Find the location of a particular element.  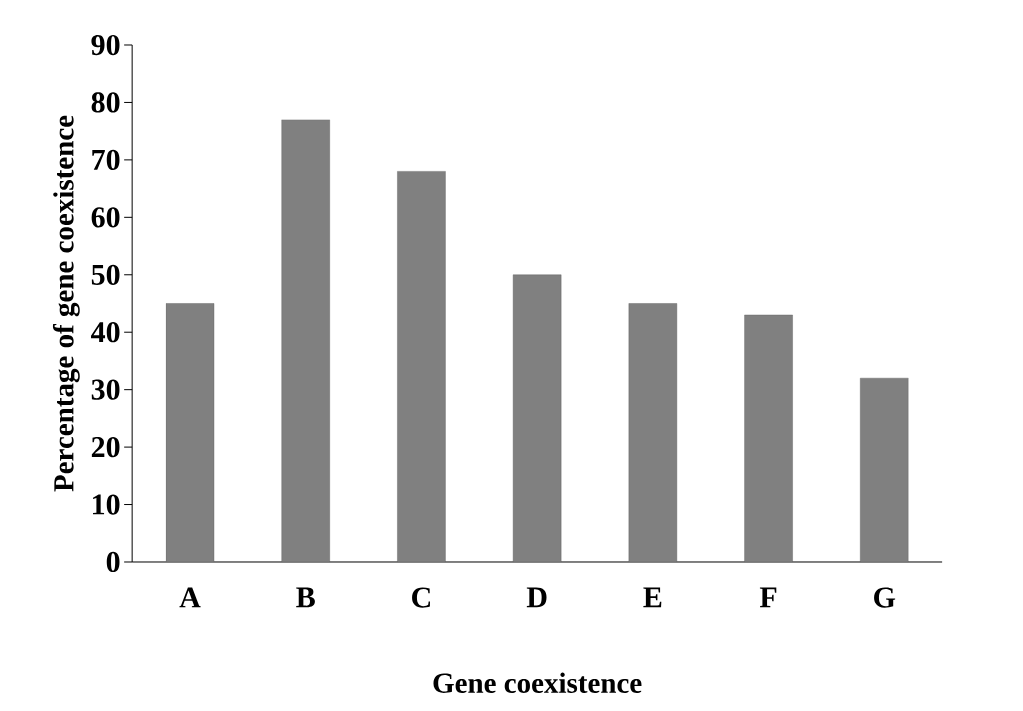

x-tick-label: B is located at coordinates (305, 597).